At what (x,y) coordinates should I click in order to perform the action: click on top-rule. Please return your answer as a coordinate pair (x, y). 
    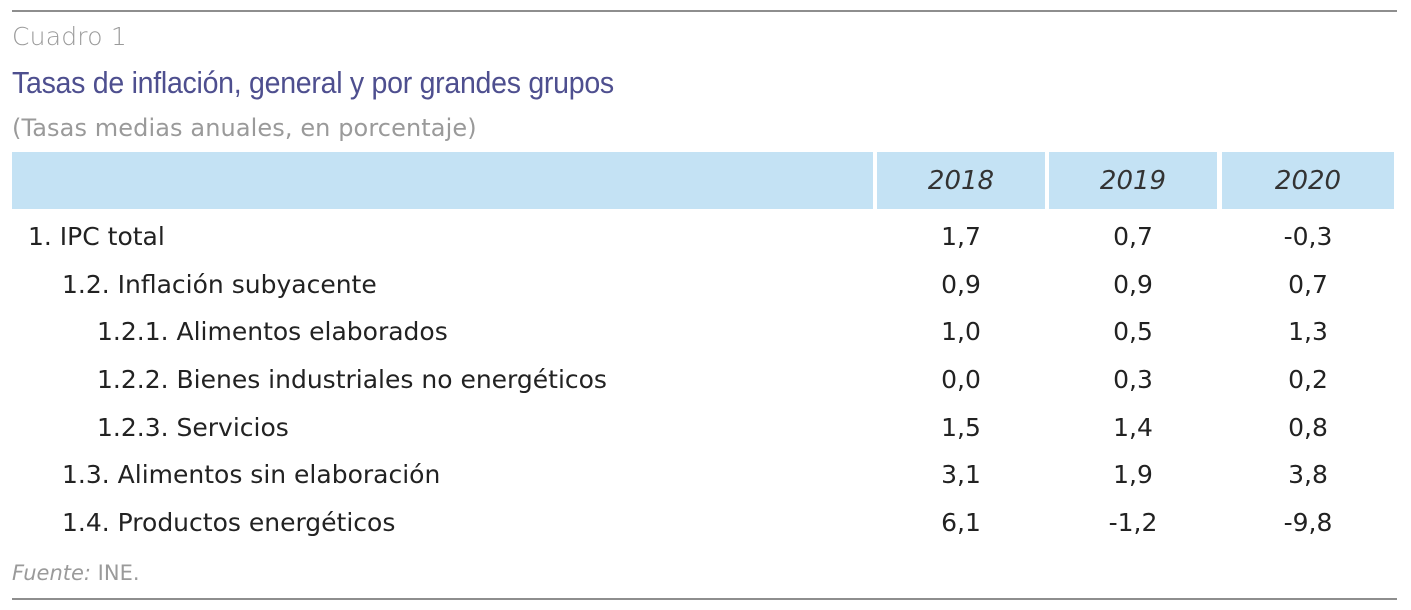
    Looking at the image, I should click on (704, 11).